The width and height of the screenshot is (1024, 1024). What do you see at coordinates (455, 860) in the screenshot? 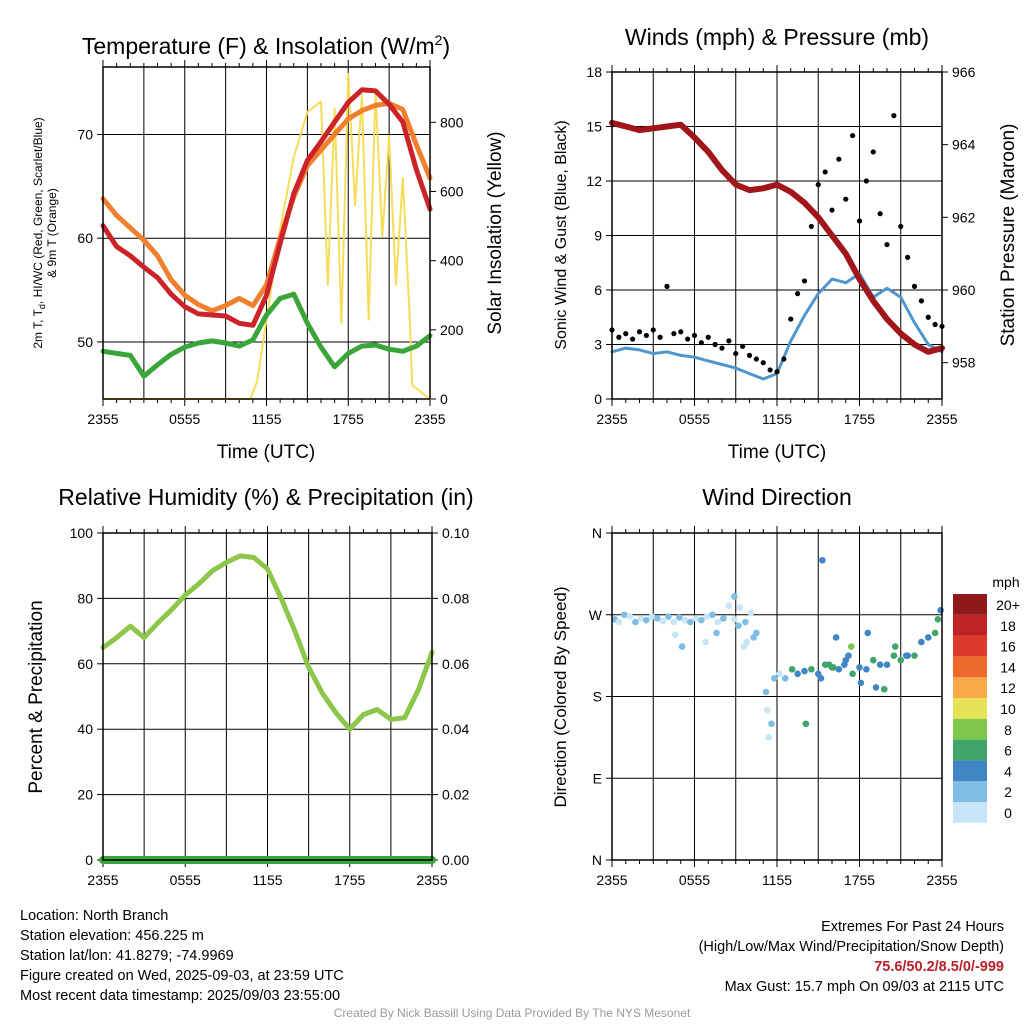
I see `rh-ytick-right-label: 0.00` at bounding box center [455, 860].